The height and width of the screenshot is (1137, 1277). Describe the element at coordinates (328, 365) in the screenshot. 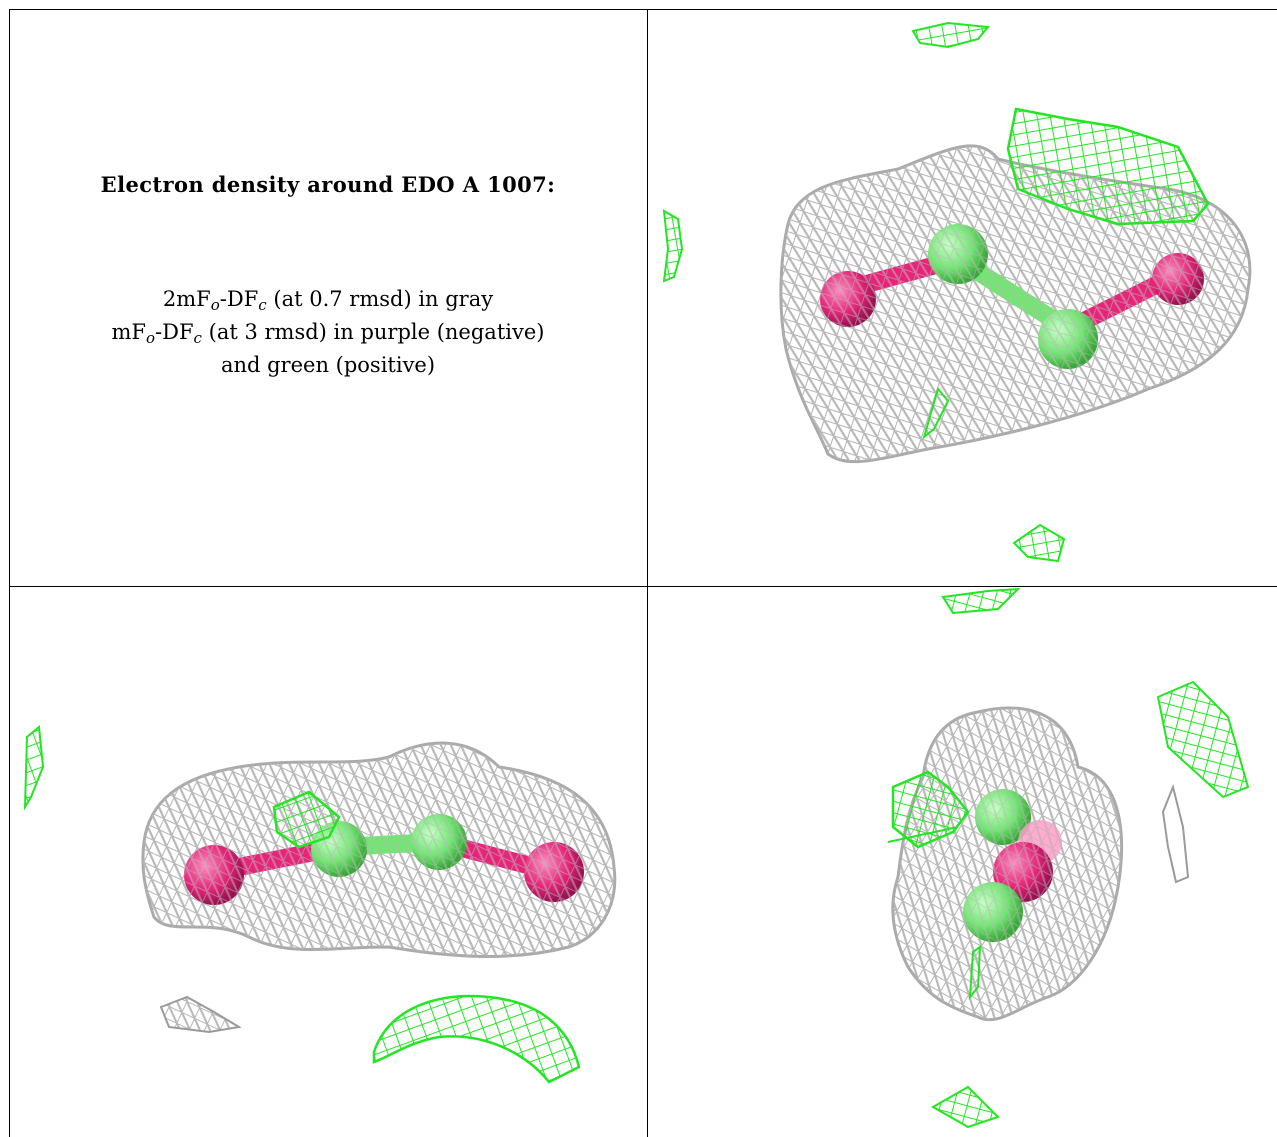

I see `legend-line-positive: and green (positive)` at that location.